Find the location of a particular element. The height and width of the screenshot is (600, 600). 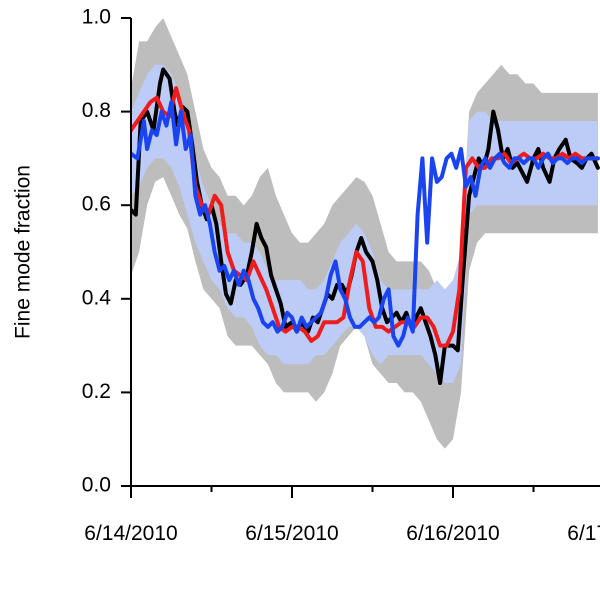

x-tick-label: 6/16/2010 is located at coordinates (452, 533).